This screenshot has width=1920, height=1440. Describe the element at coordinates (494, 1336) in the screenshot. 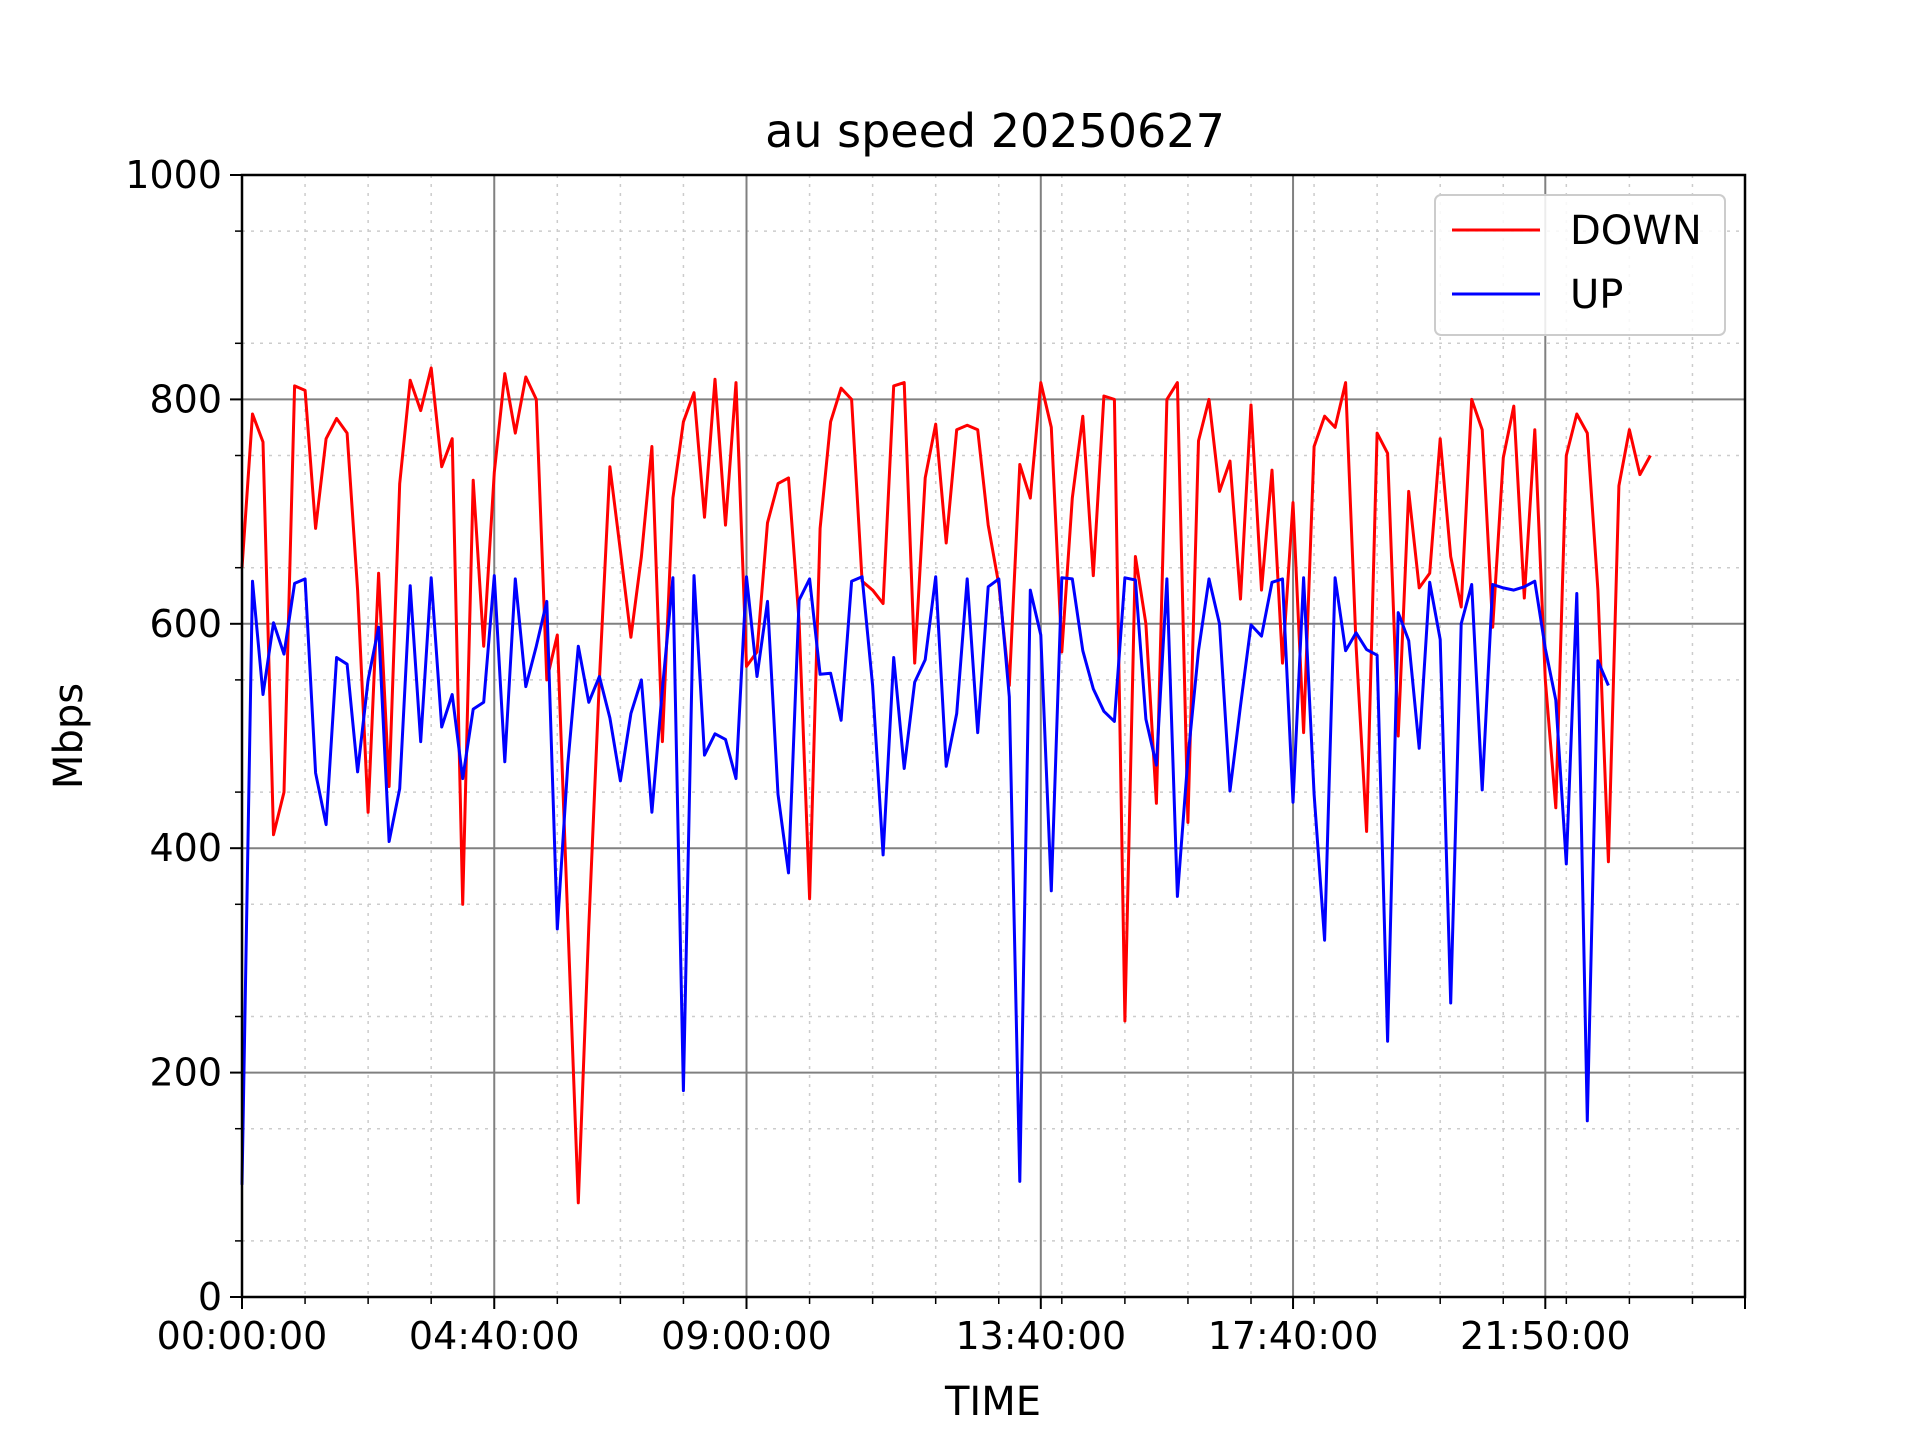

I see `x-tick-label: 04:40:00` at that location.